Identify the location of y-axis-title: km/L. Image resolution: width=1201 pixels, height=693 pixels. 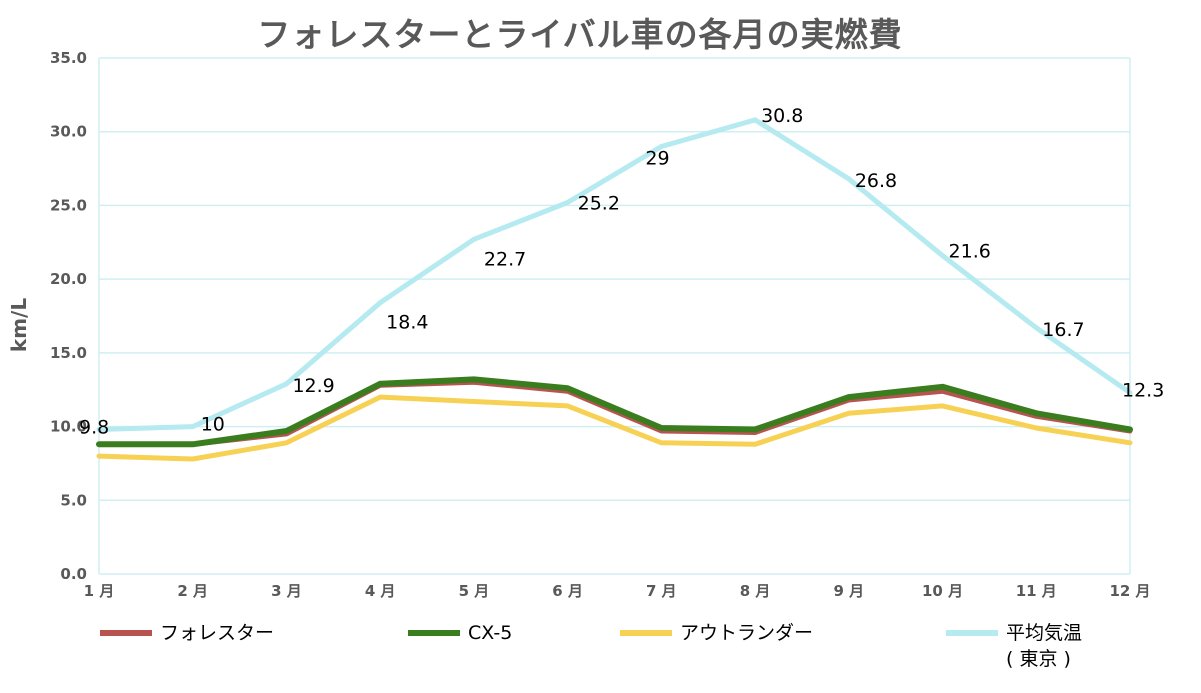
(19, 325).